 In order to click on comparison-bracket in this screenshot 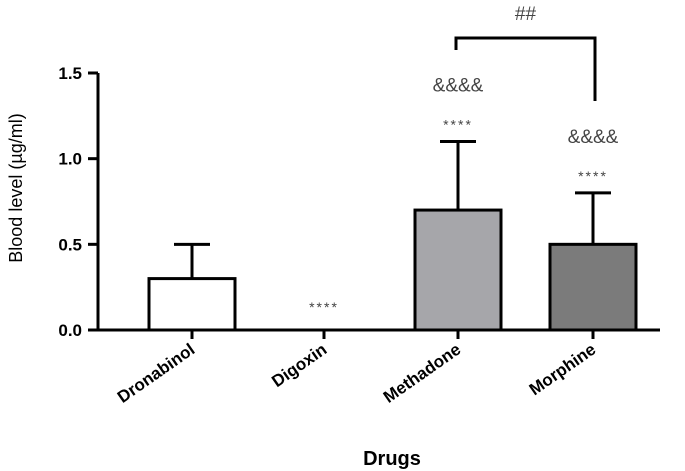, I will do `click(525, 68)`.